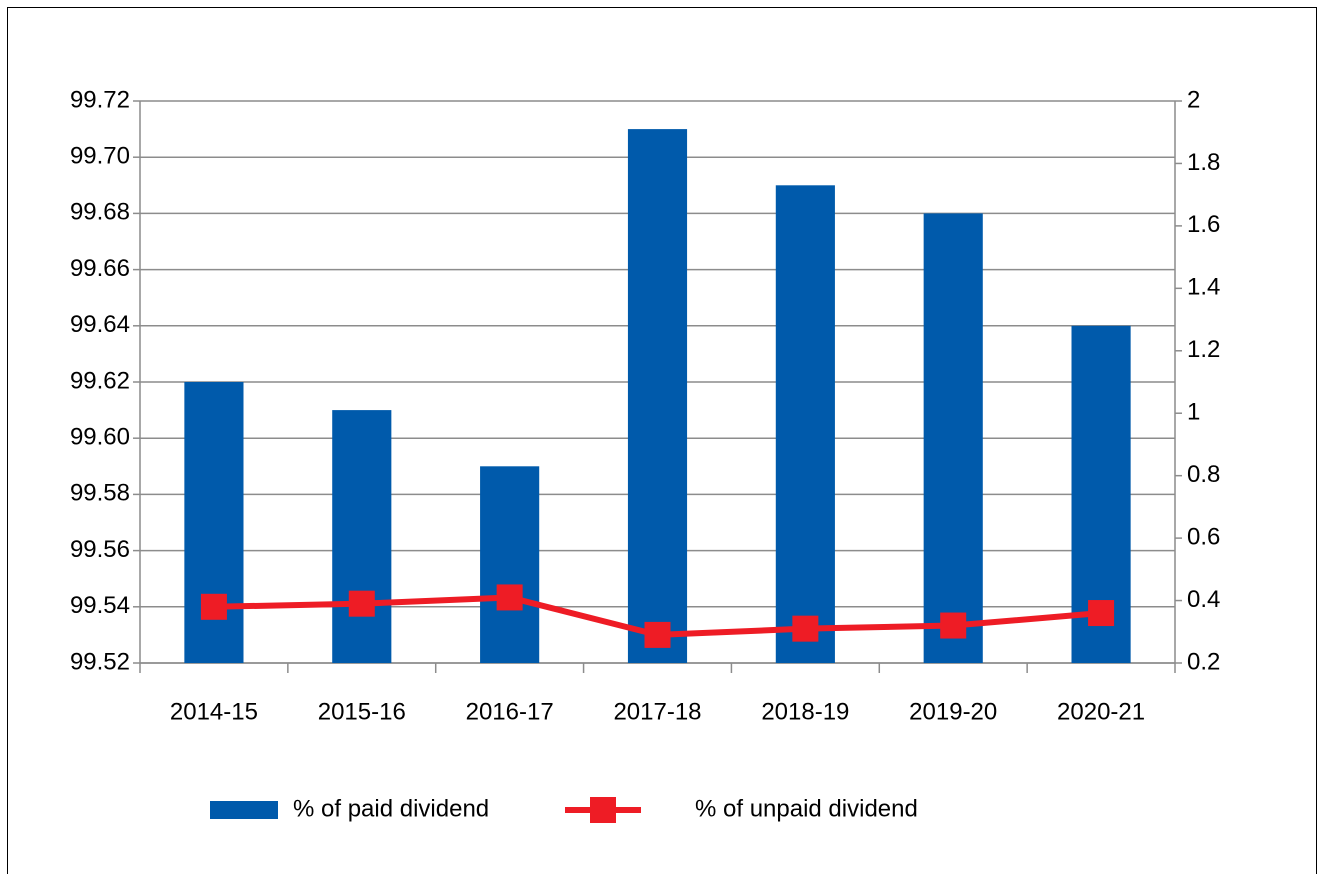 Image resolution: width=1324 pixels, height=874 pixels. What do you see at coordinates (1203, 349) in the screenshot?
I see `y2-tick-label: 1.2` at bounding box center [1203, 349].